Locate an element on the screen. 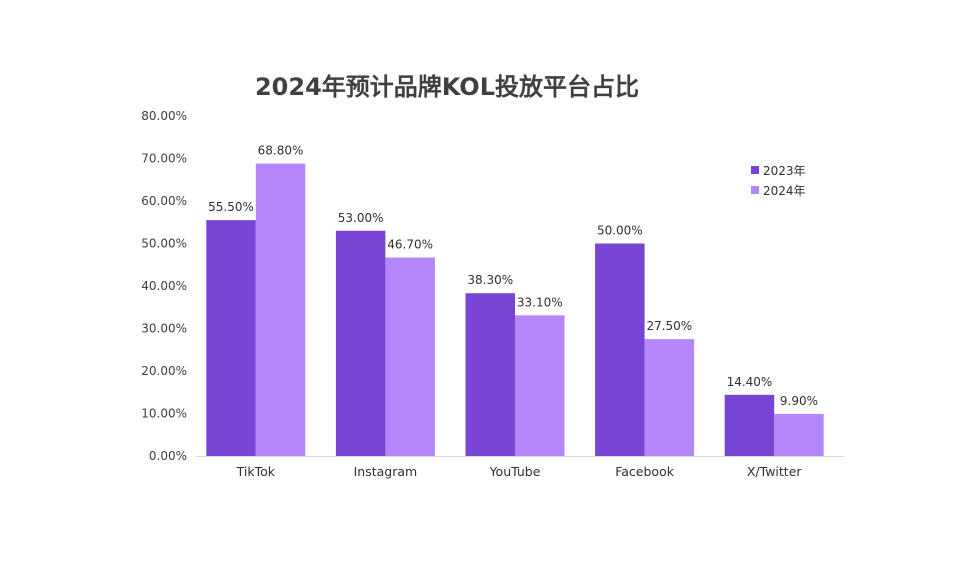 The height and width of the screenshot is (586, 976). data-label: 14.40% is located at coordinates (750, 382).